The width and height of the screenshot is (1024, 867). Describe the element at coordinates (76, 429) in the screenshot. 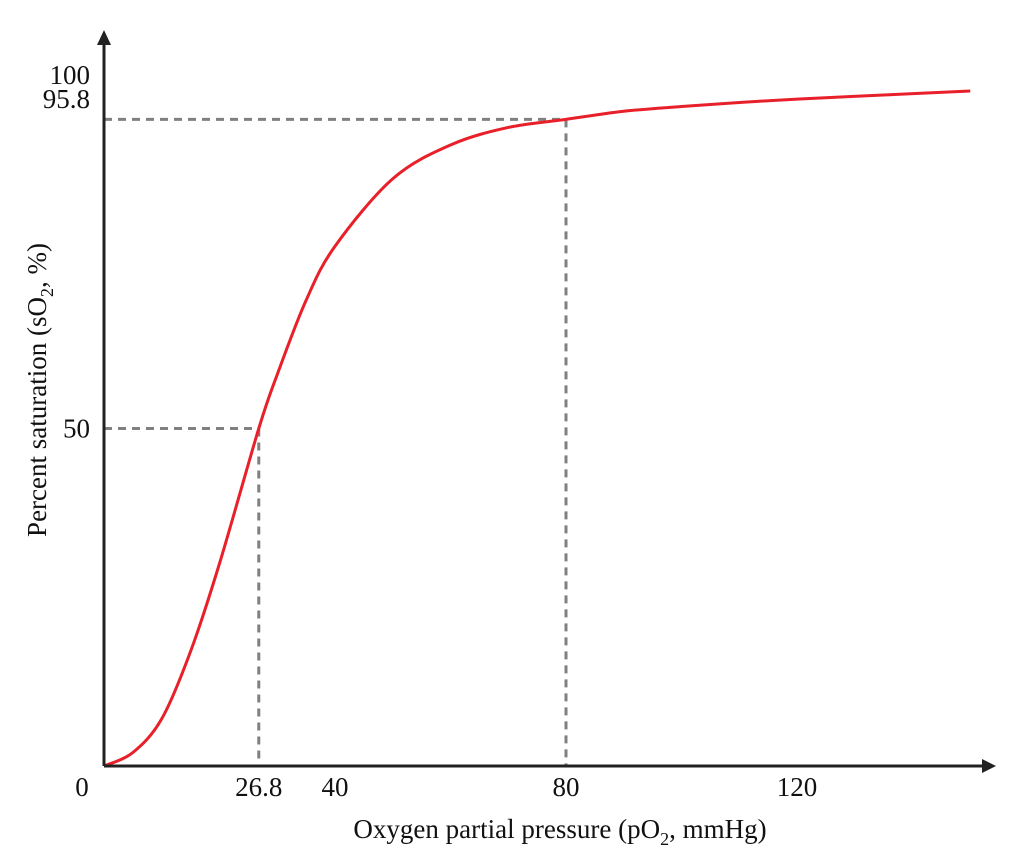

I see `y-tick-label: 50` at that location.